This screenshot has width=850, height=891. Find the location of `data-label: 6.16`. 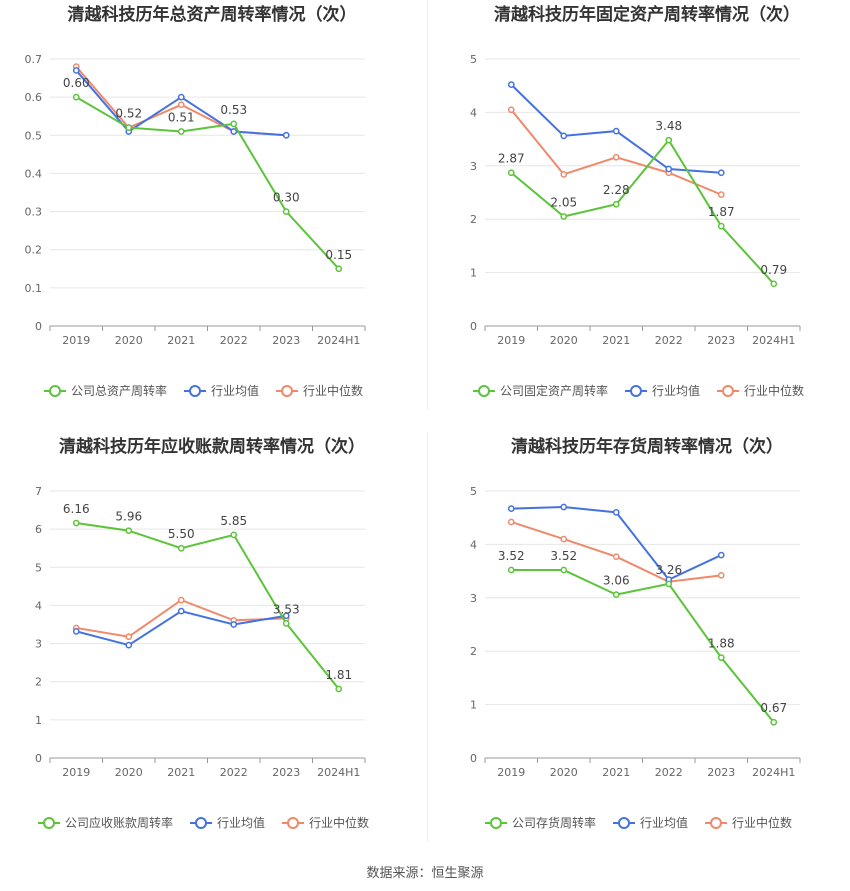

data-label: 6.16 is located at coordinates (76, 509).